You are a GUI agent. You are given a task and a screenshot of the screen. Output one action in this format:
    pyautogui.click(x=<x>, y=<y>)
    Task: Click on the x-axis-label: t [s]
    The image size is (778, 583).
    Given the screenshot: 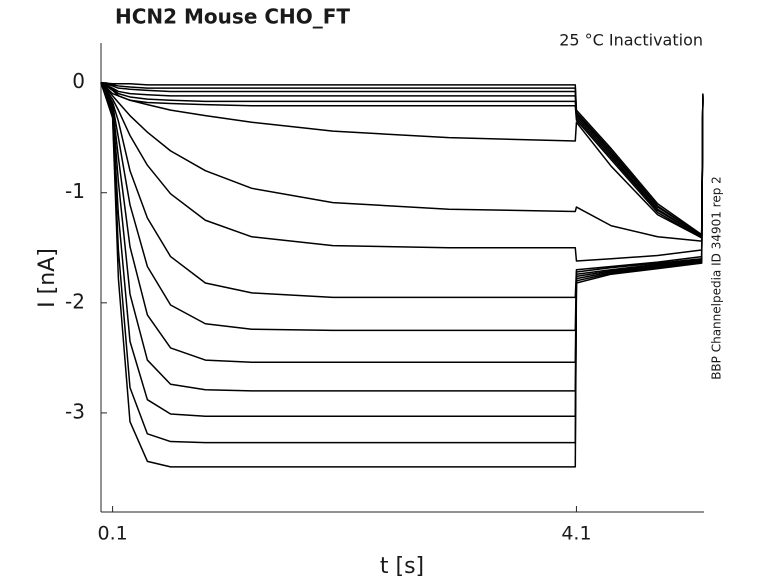 What is the action you would take?
    pyautogui.click(x=402, y=566)
    